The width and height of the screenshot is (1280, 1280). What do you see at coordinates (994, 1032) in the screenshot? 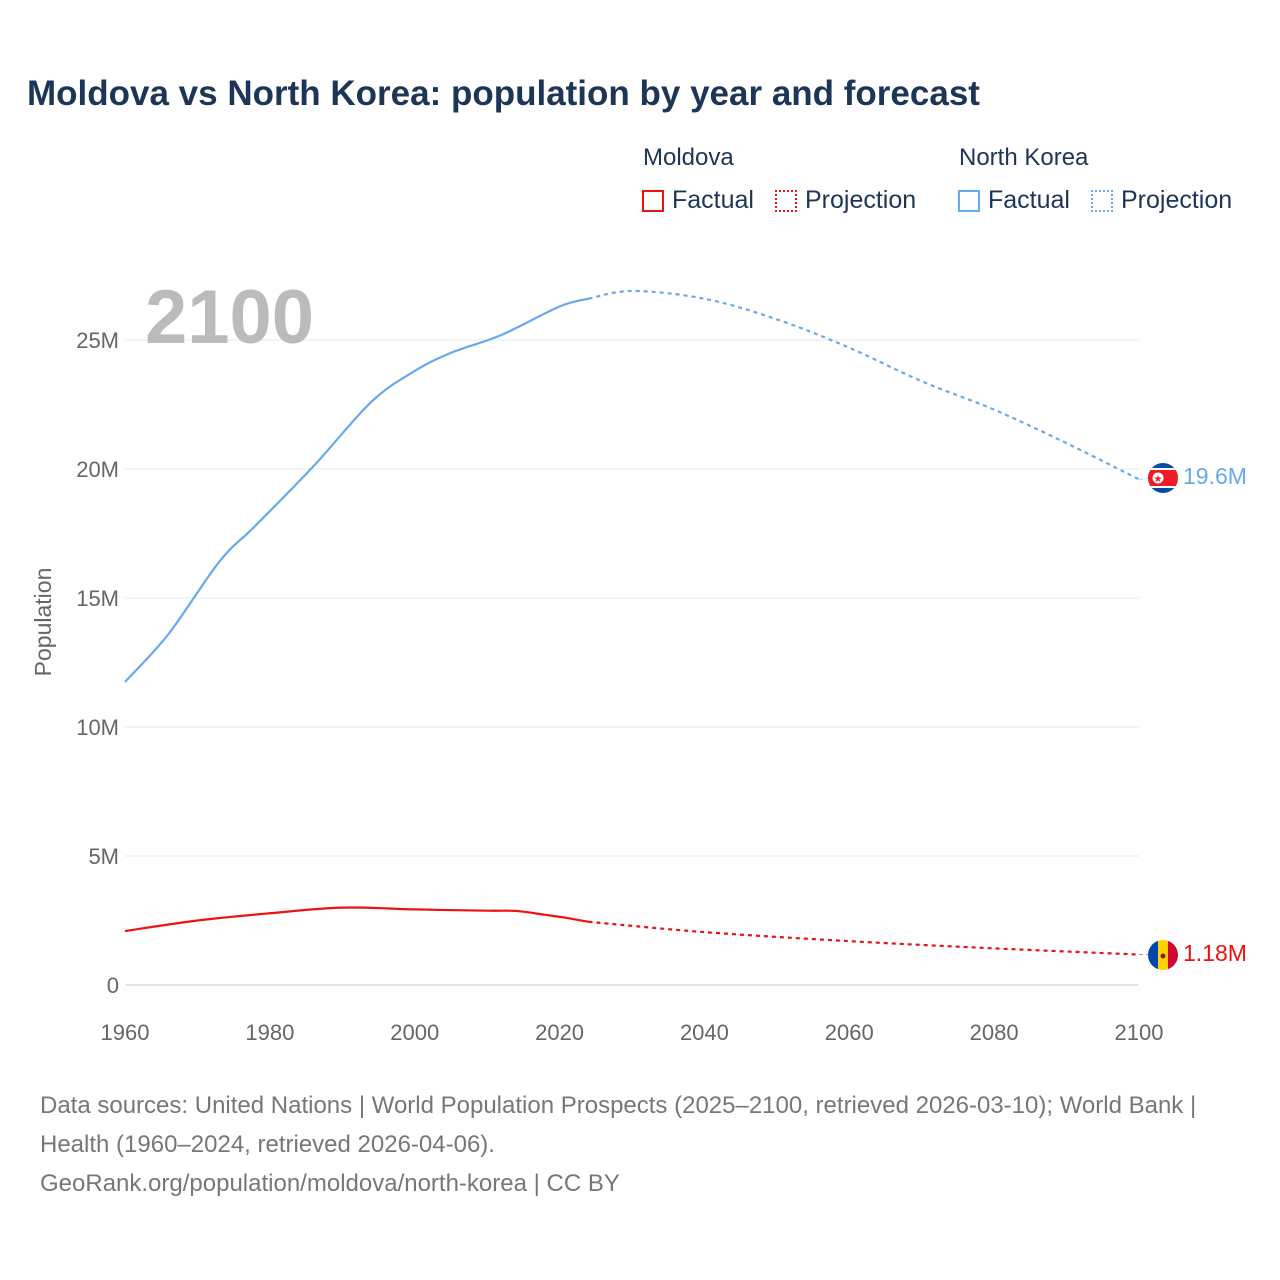
I see `x-tick-label: 2080` at bounding box center [994, 1032].